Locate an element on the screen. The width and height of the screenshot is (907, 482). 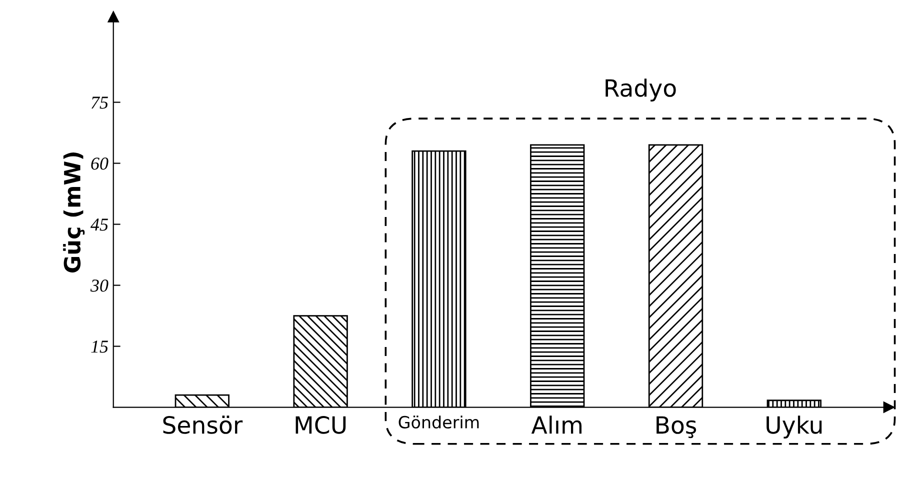
annotation: Radyo is located at coordinates (641, 90).